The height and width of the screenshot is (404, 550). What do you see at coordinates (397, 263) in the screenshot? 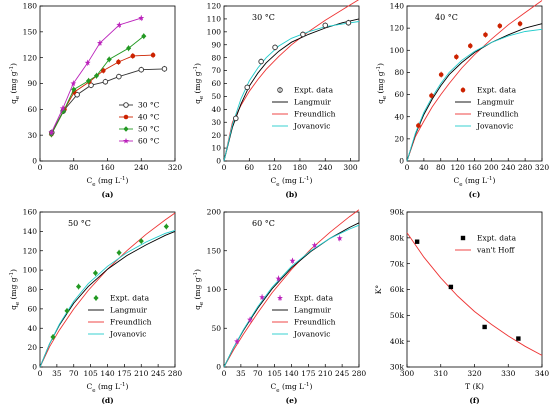
I see `y-tick-label: 70k` at bounding box center [397, 263].